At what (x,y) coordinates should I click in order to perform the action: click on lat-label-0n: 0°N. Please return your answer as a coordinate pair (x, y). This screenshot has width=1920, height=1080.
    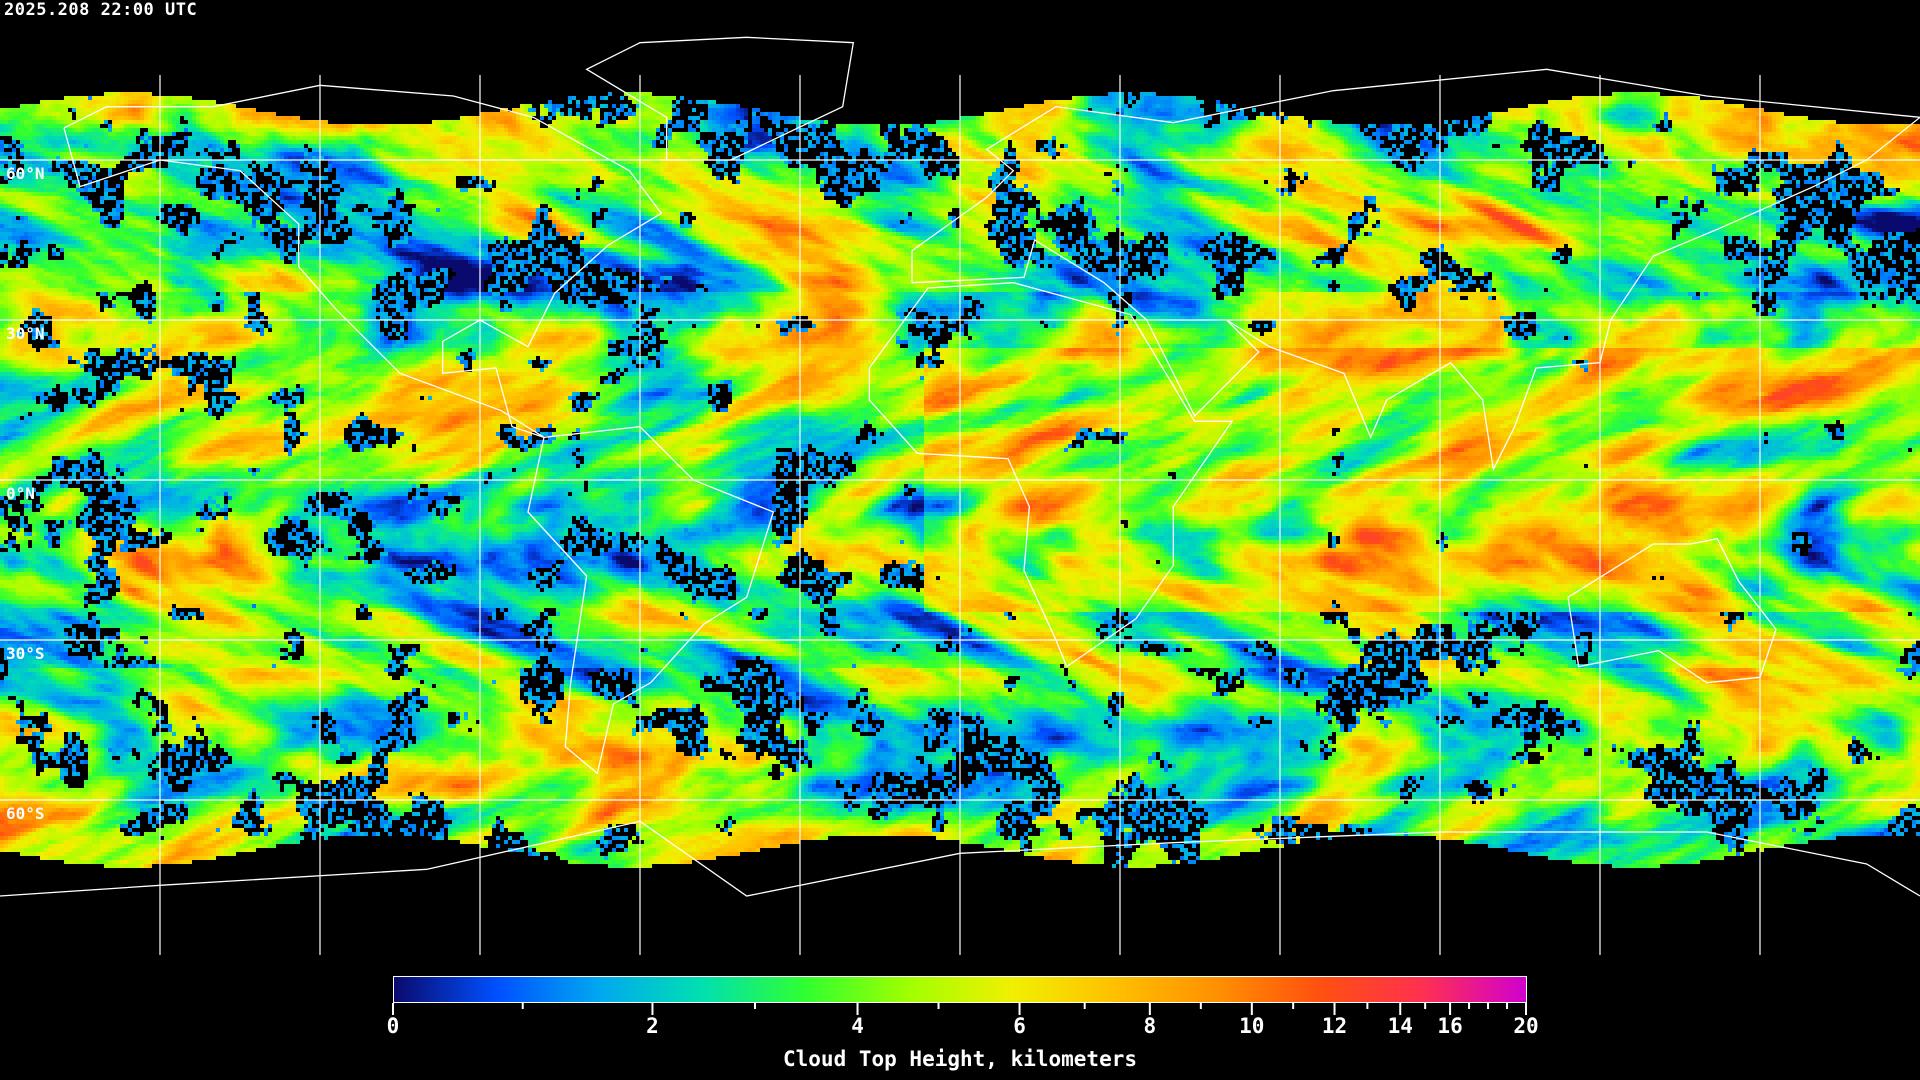
    Looking at the image, I should click on (20, 493).